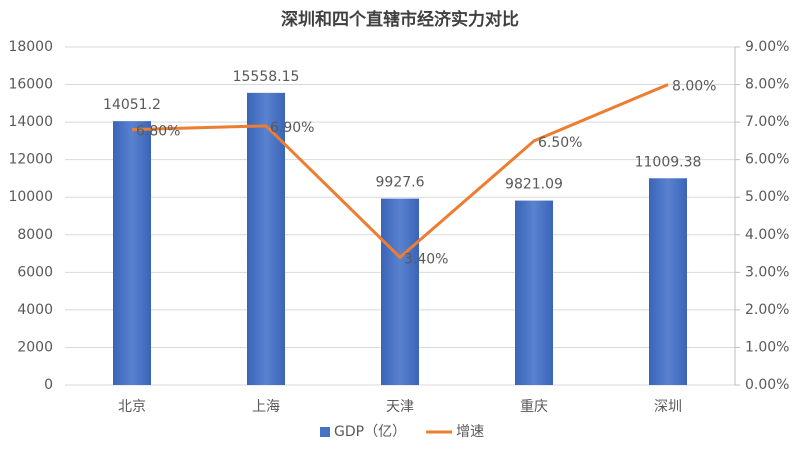 Image resolution: width=800 pixels, height=450 pixels. Describe the element at coordinates (132, 105) in the screenshot. I see `bar-value-label: 14051.2` at that location.